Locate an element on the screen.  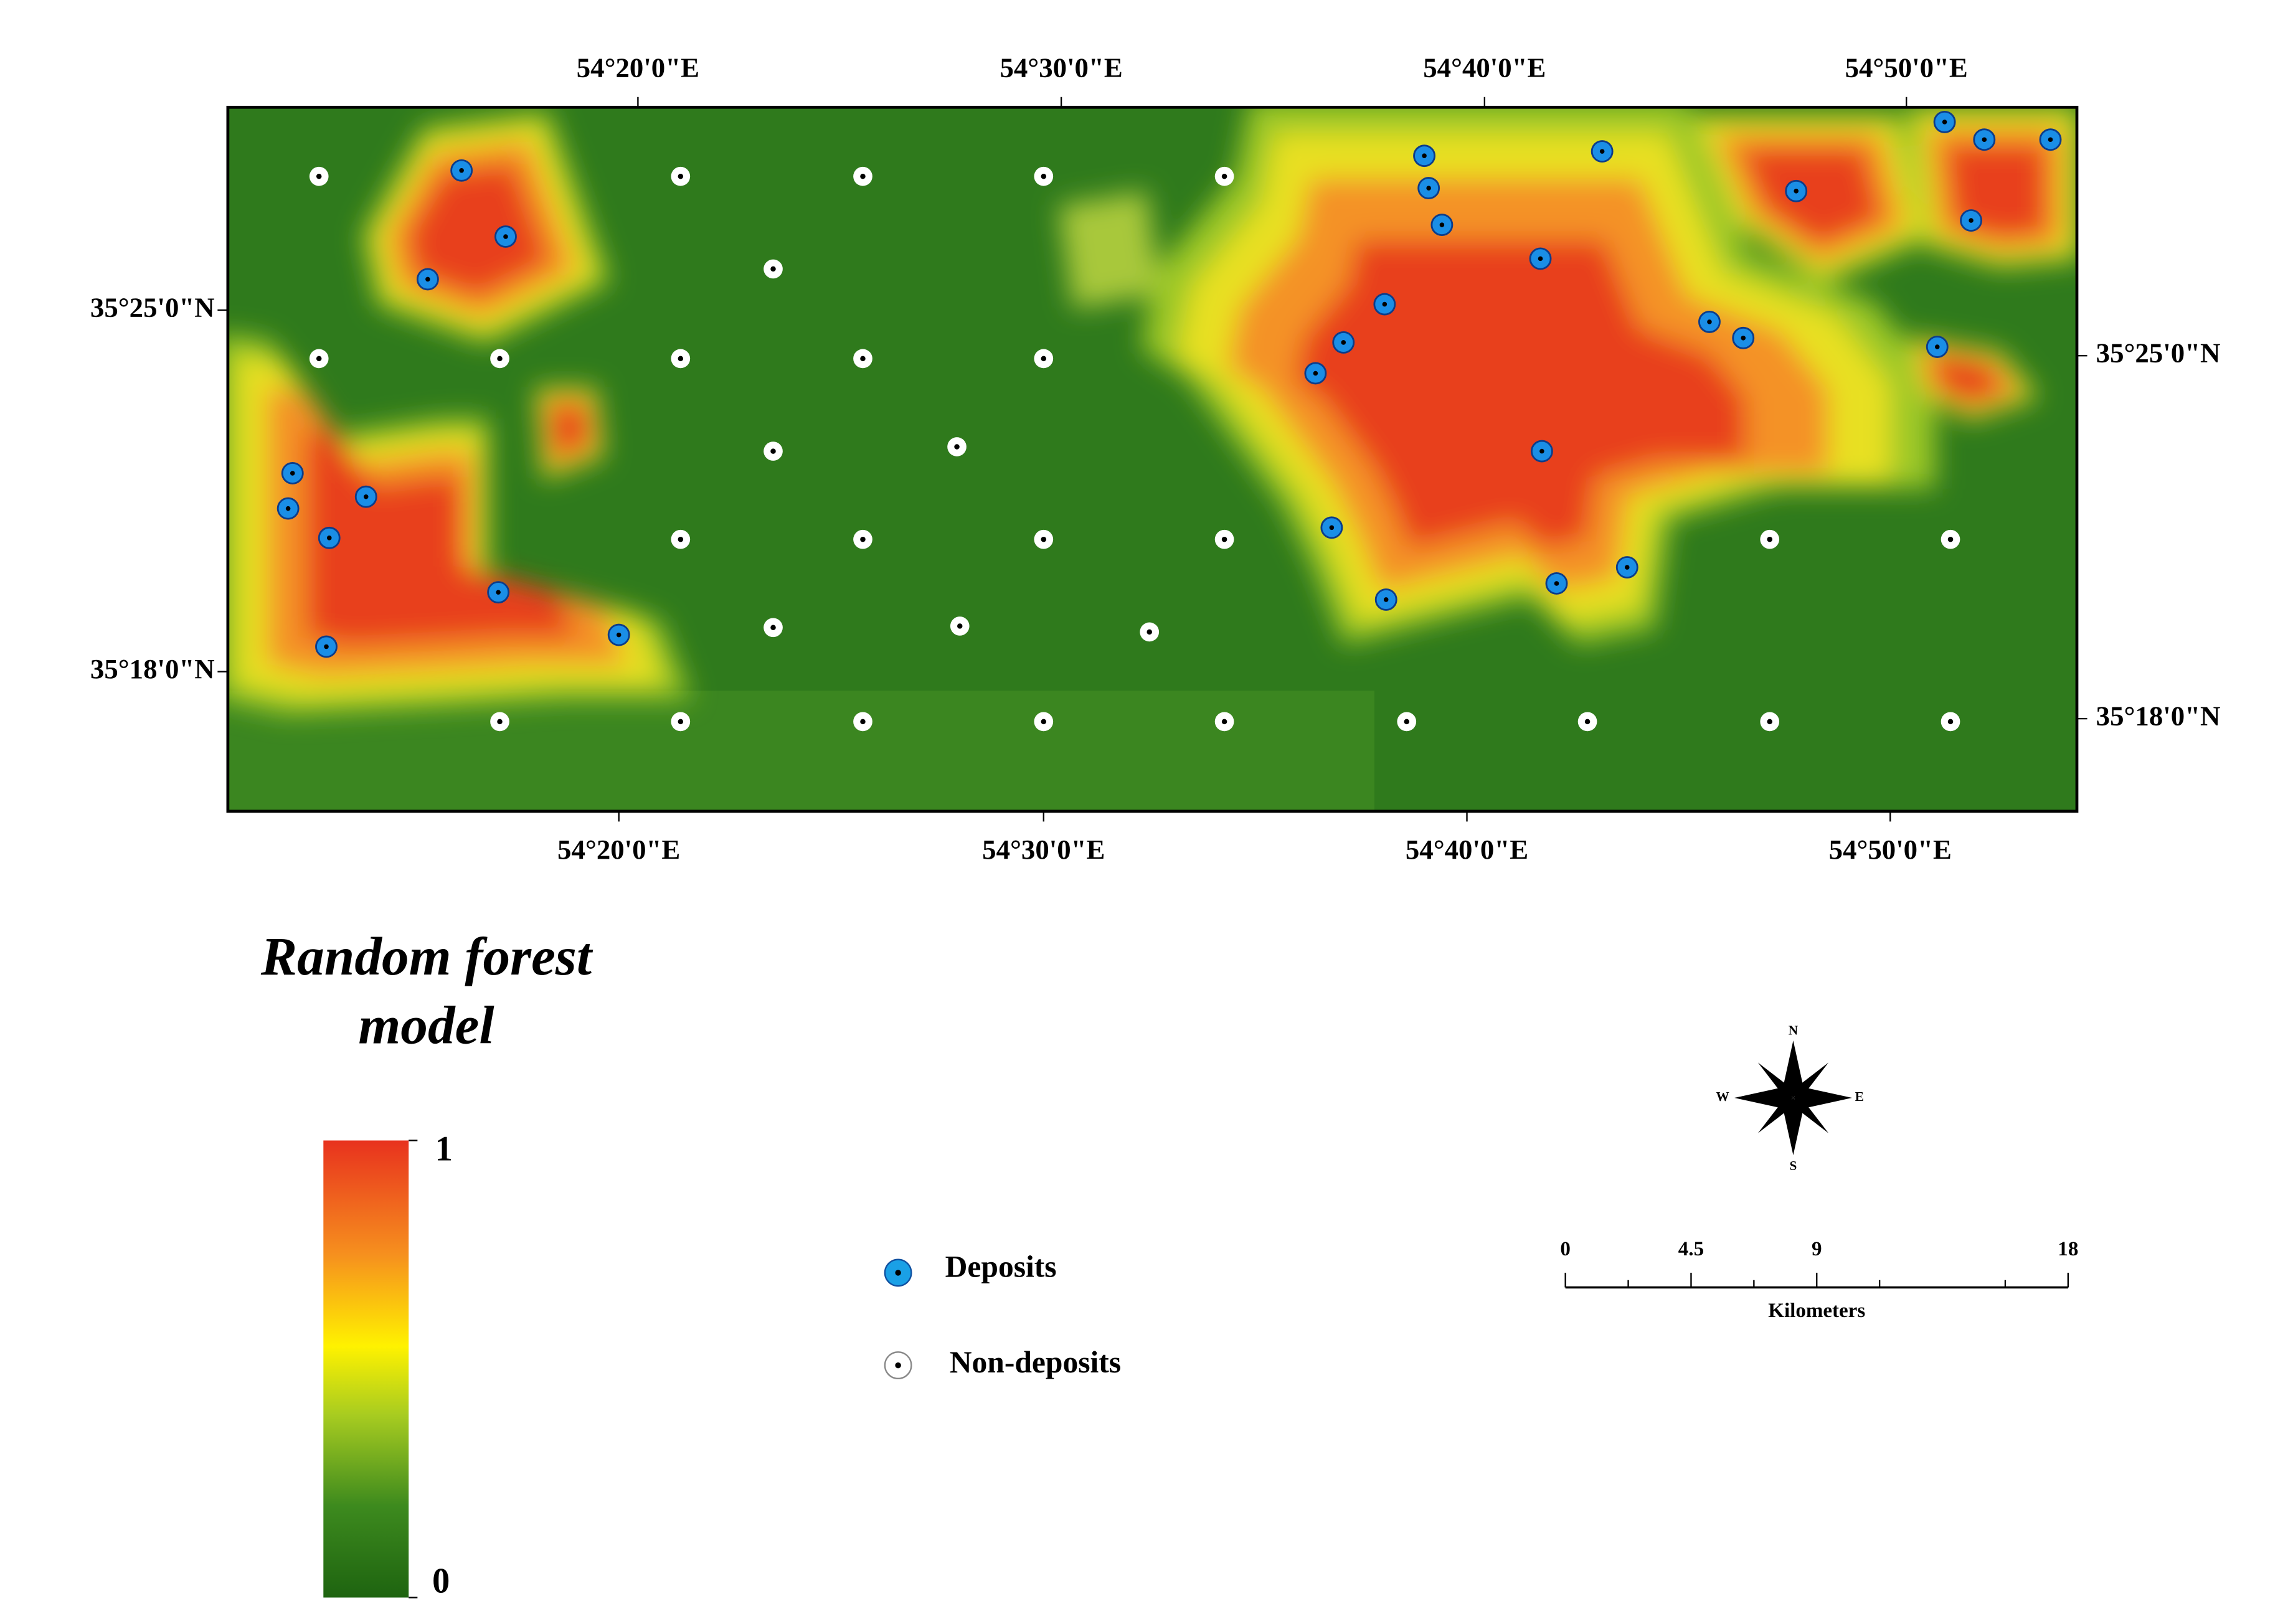
compass-n: N is located at coordinates (1794, 1030).